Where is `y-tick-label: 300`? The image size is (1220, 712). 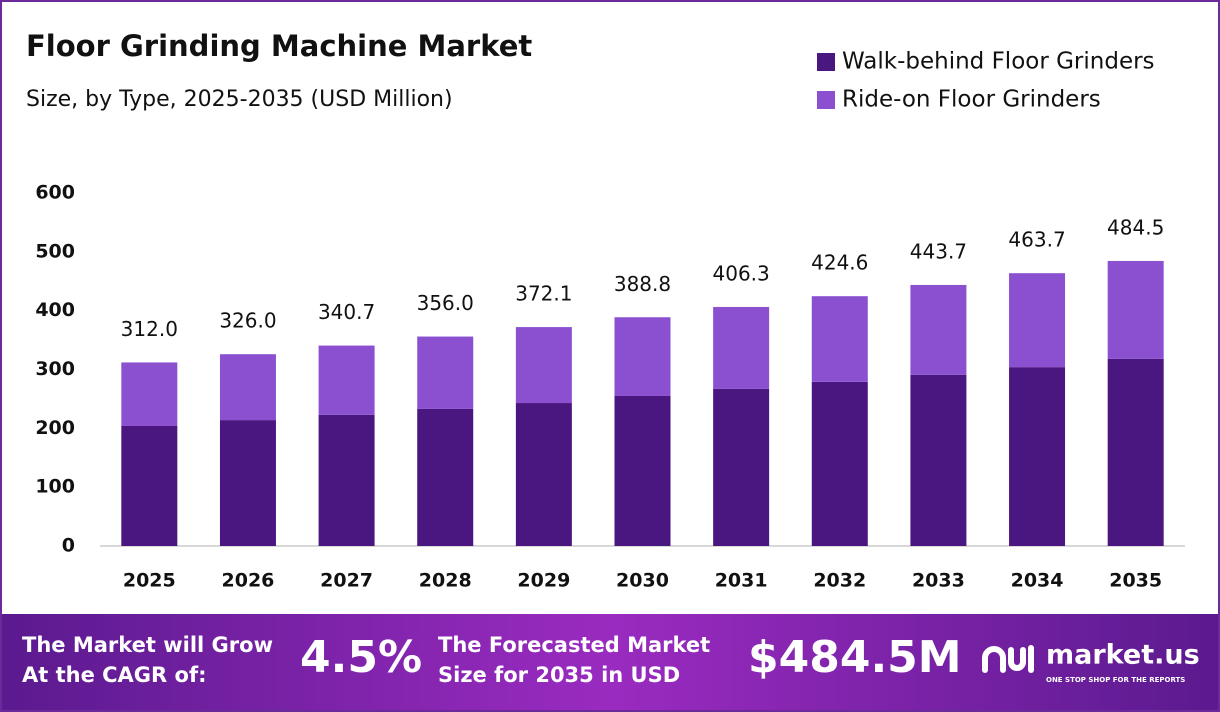 y-tick-label: 300 is located at coordinates (55, 369).